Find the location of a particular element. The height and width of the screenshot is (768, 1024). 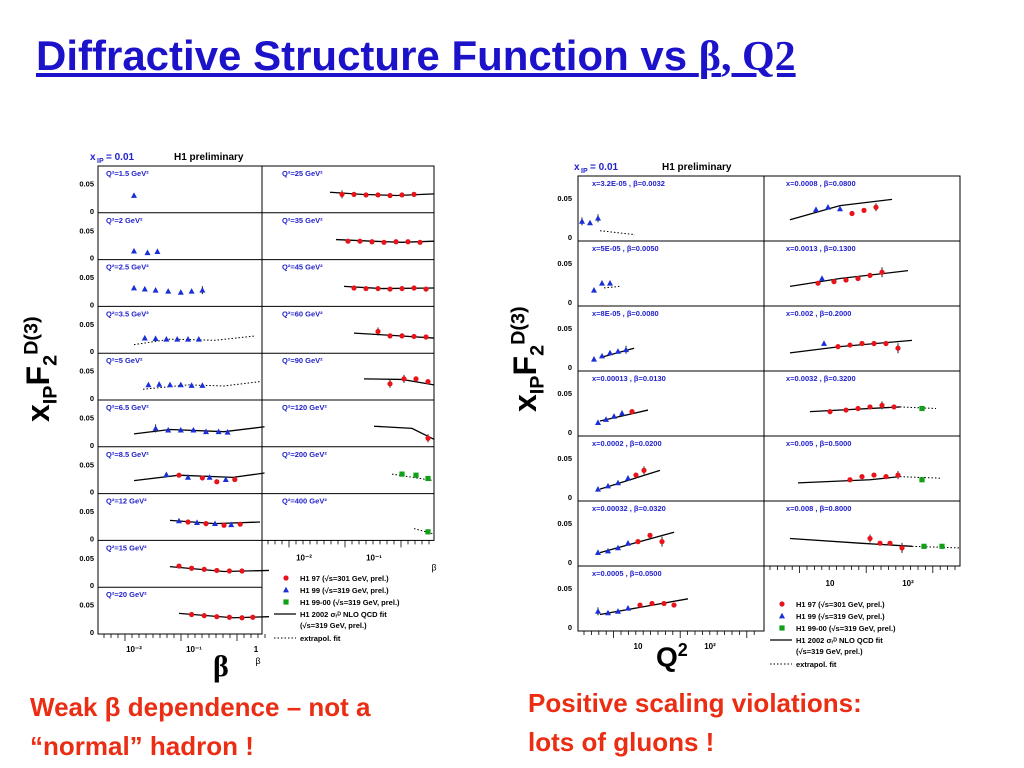

panel-label-x-beta: x=5E-05 , β=0.0050 is located at coordinates (625, 248).